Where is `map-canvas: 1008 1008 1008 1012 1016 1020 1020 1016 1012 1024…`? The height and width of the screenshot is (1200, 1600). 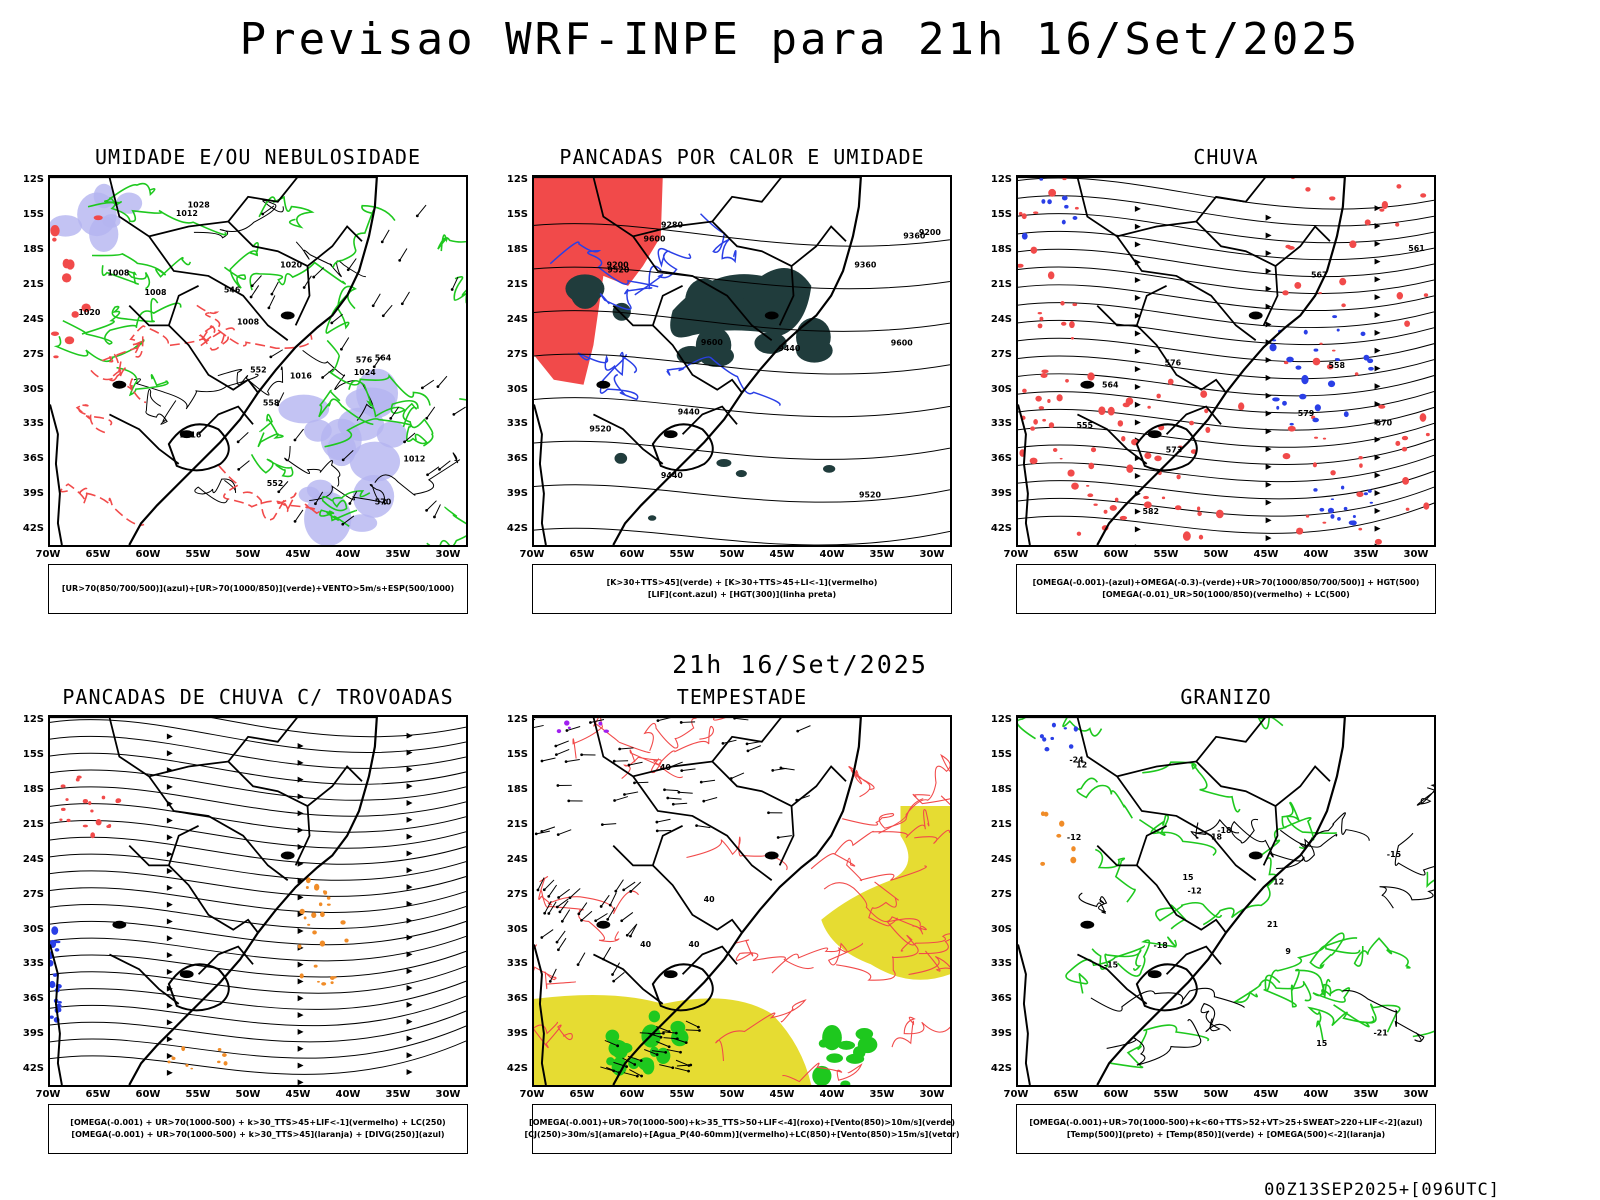 map-canvas: 1008 1008 1008 1012 1016 1020 1020 1016 1012 1024… is located at coordinates (258, 361).